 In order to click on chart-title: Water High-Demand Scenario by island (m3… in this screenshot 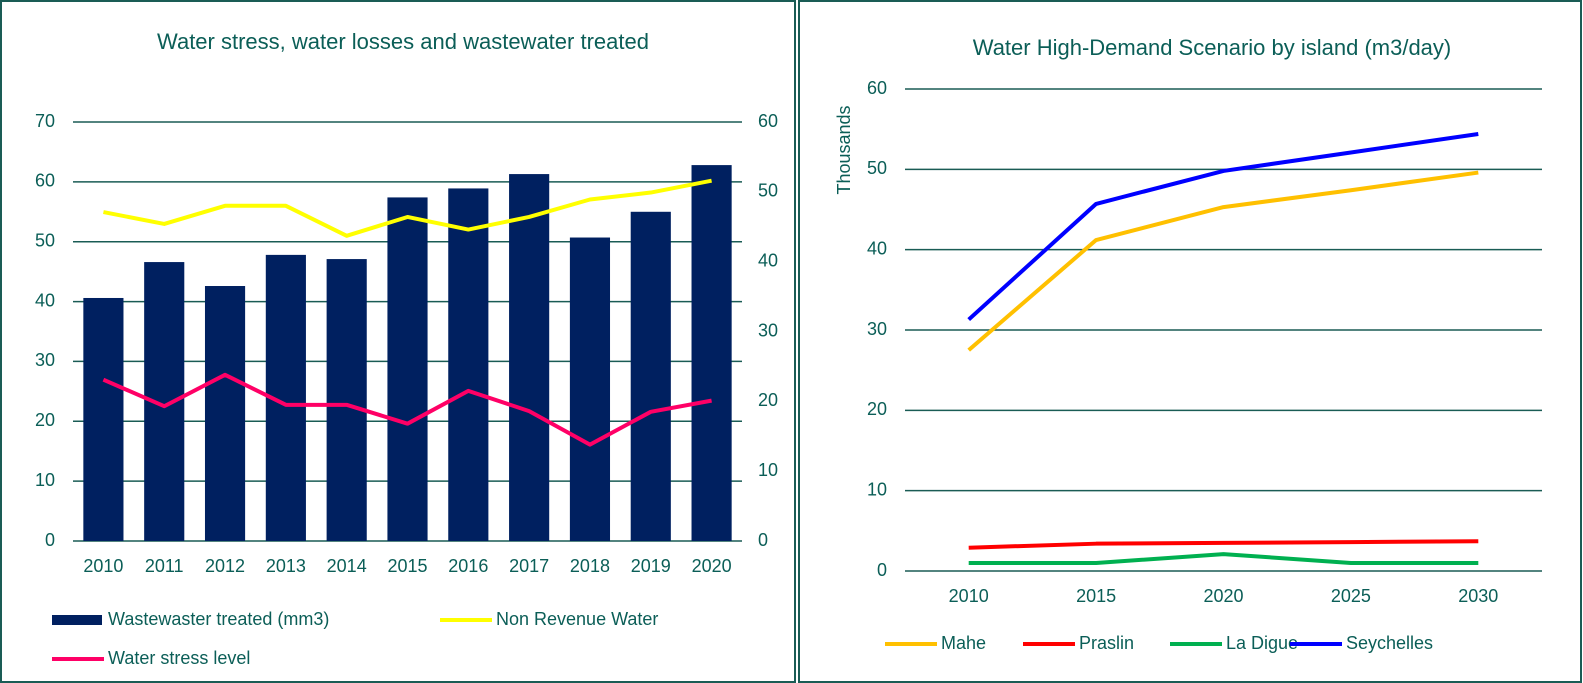, I will do `click(1212, 47)`.